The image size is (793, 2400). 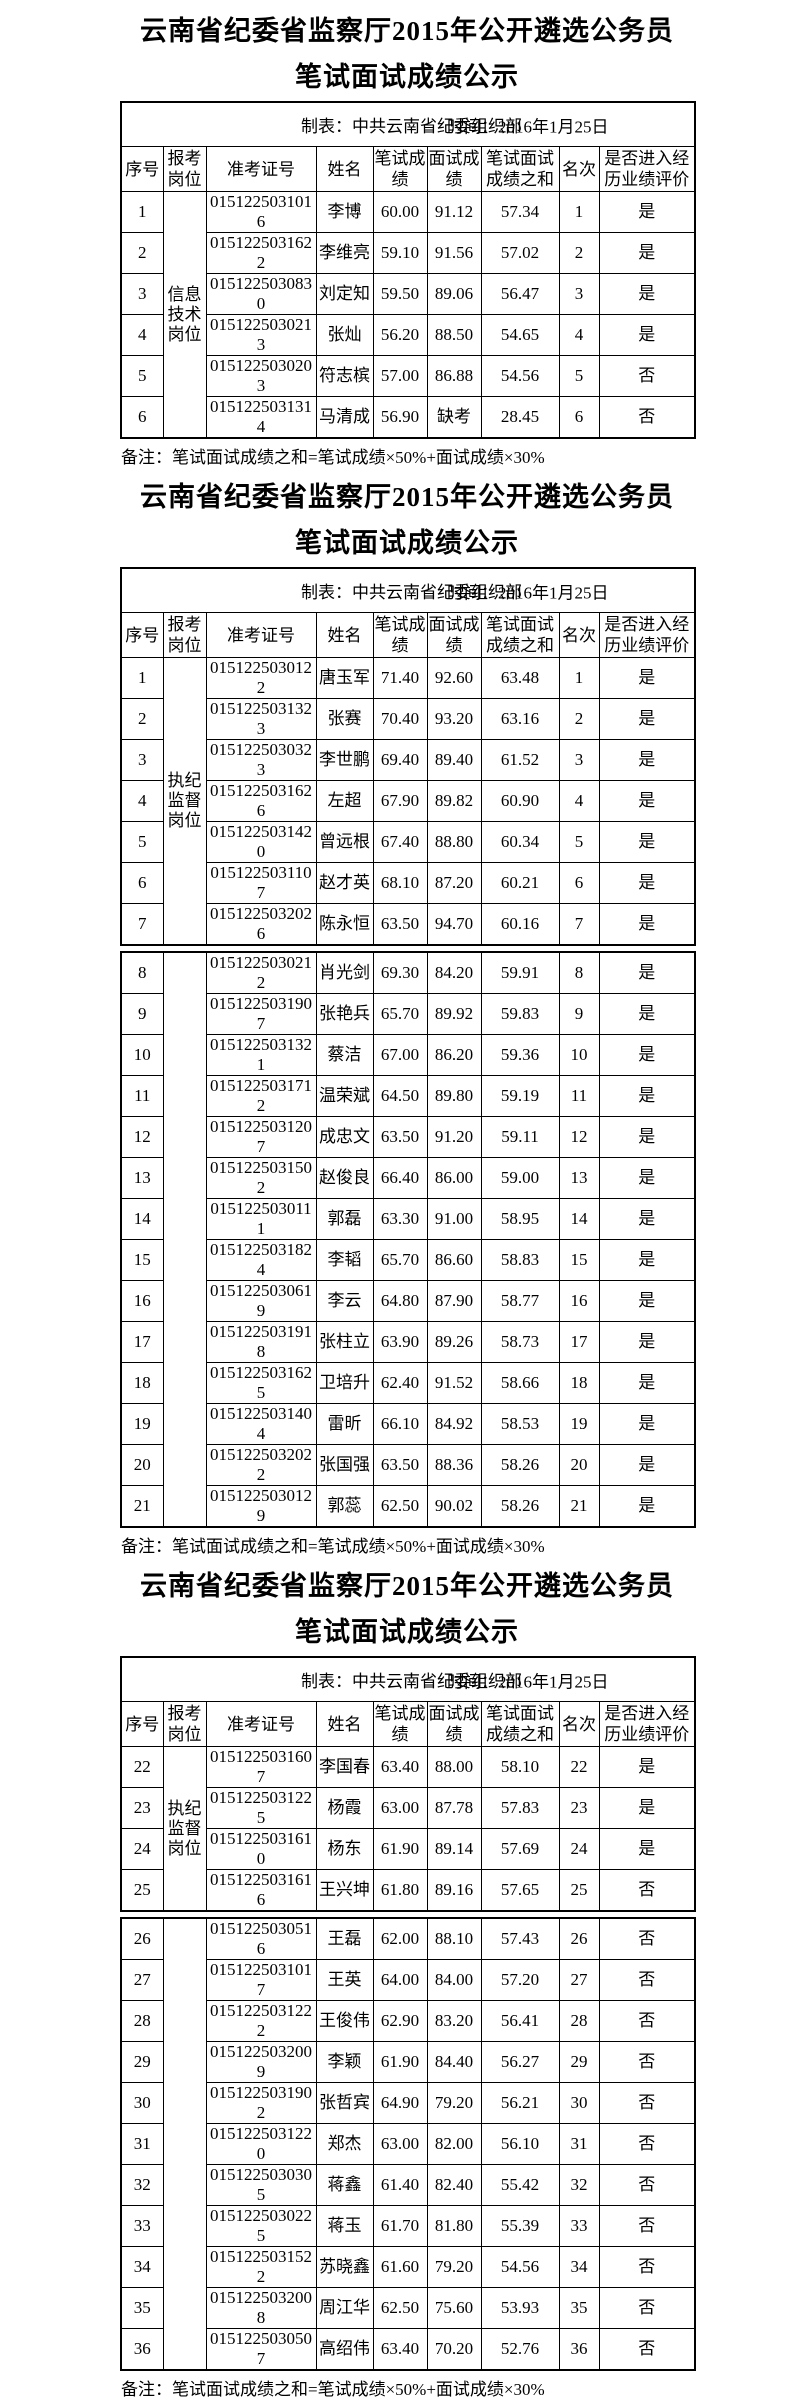 What do you see at coordinates (454, 972) in the screenshot?
I see `interview-score-cell: 84.20` at bounding box center [454, 972].